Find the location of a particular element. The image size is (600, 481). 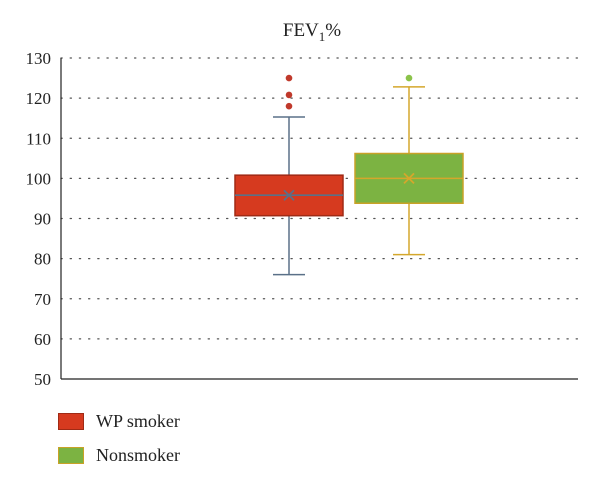

legend-item-wp-smoker: WP smoker is located at coordinates (119, 421).